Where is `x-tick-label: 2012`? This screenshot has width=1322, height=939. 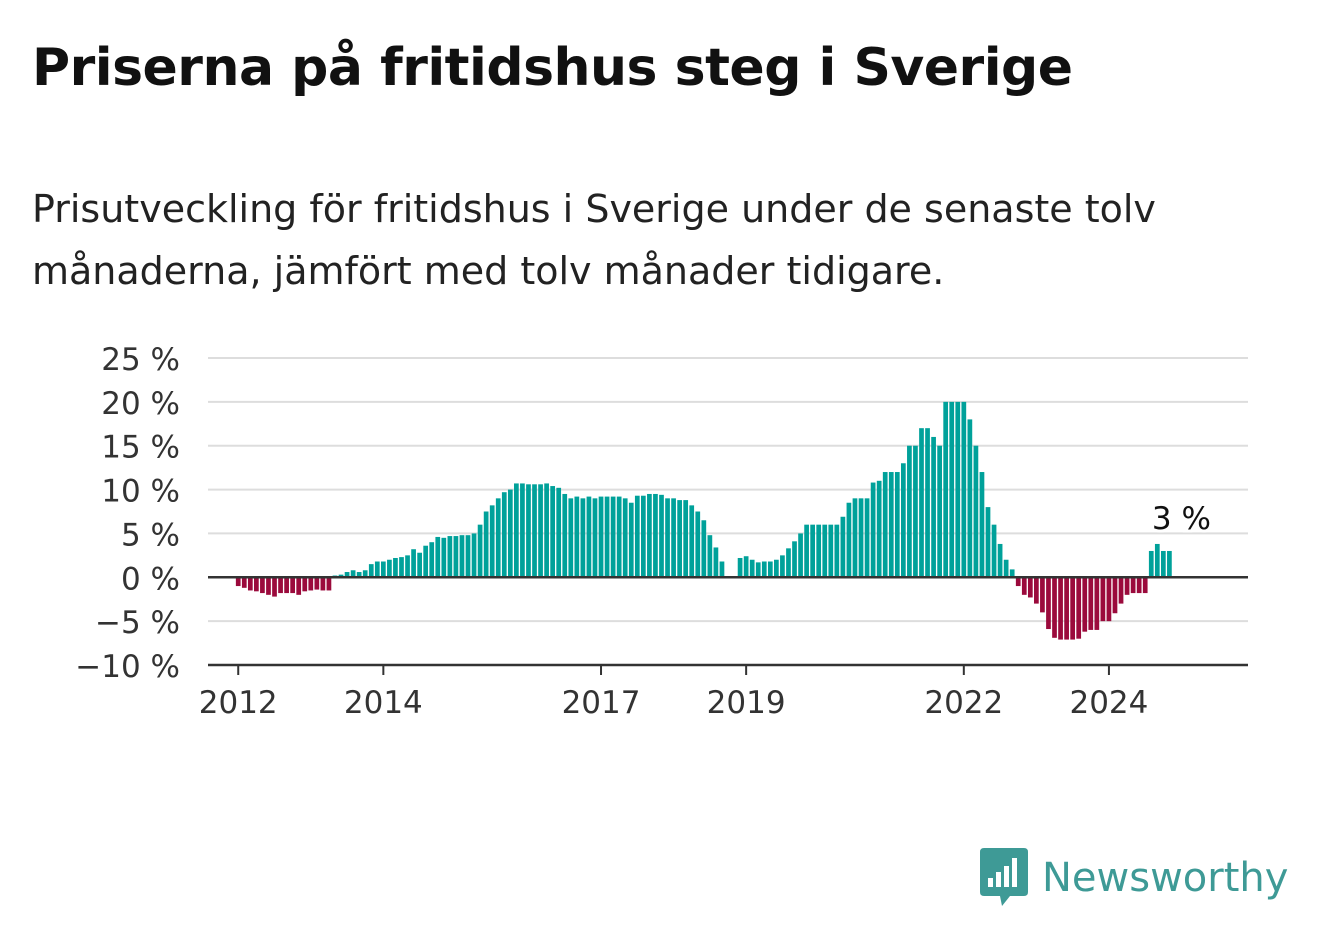
x-tick-label: 2012 is located at coordinates (238, 703).